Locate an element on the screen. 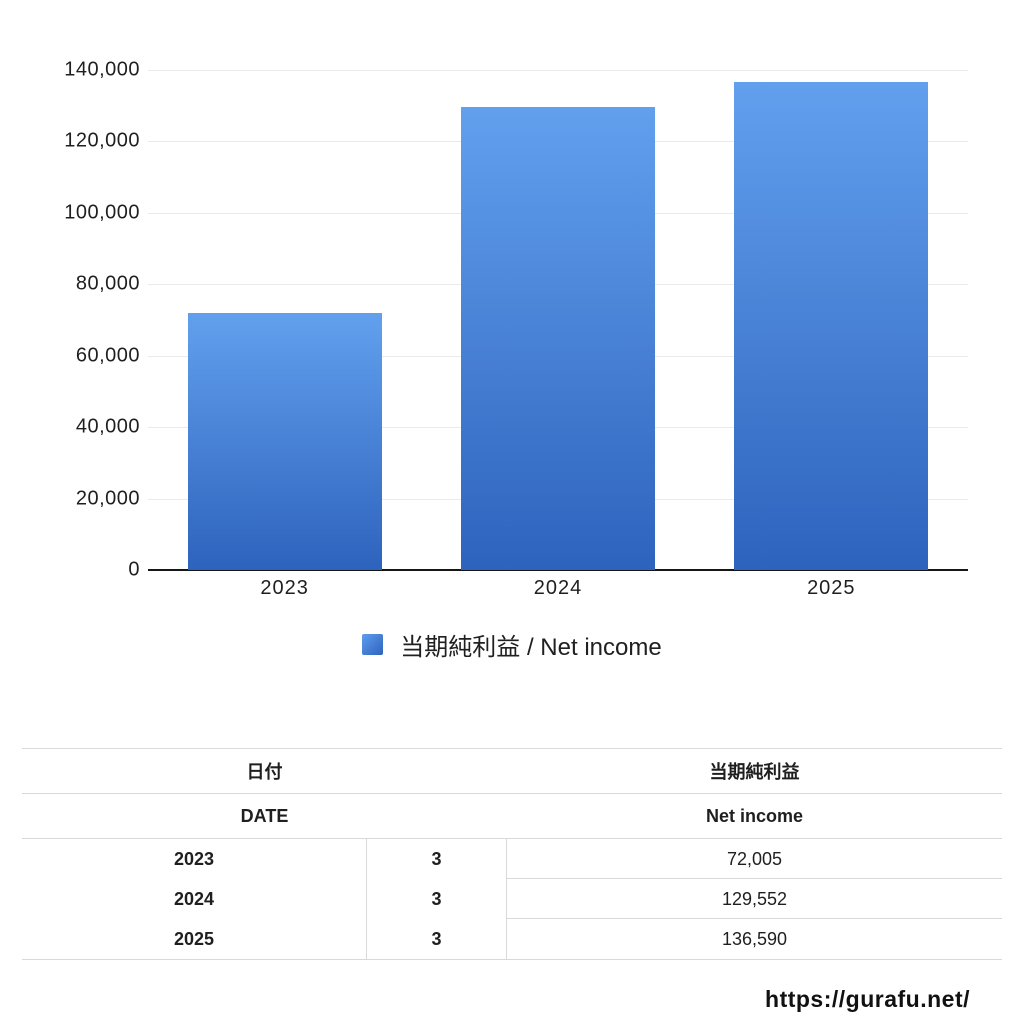  legend-label: 当期純利益 / Net income is located at coordinates (531, 647).